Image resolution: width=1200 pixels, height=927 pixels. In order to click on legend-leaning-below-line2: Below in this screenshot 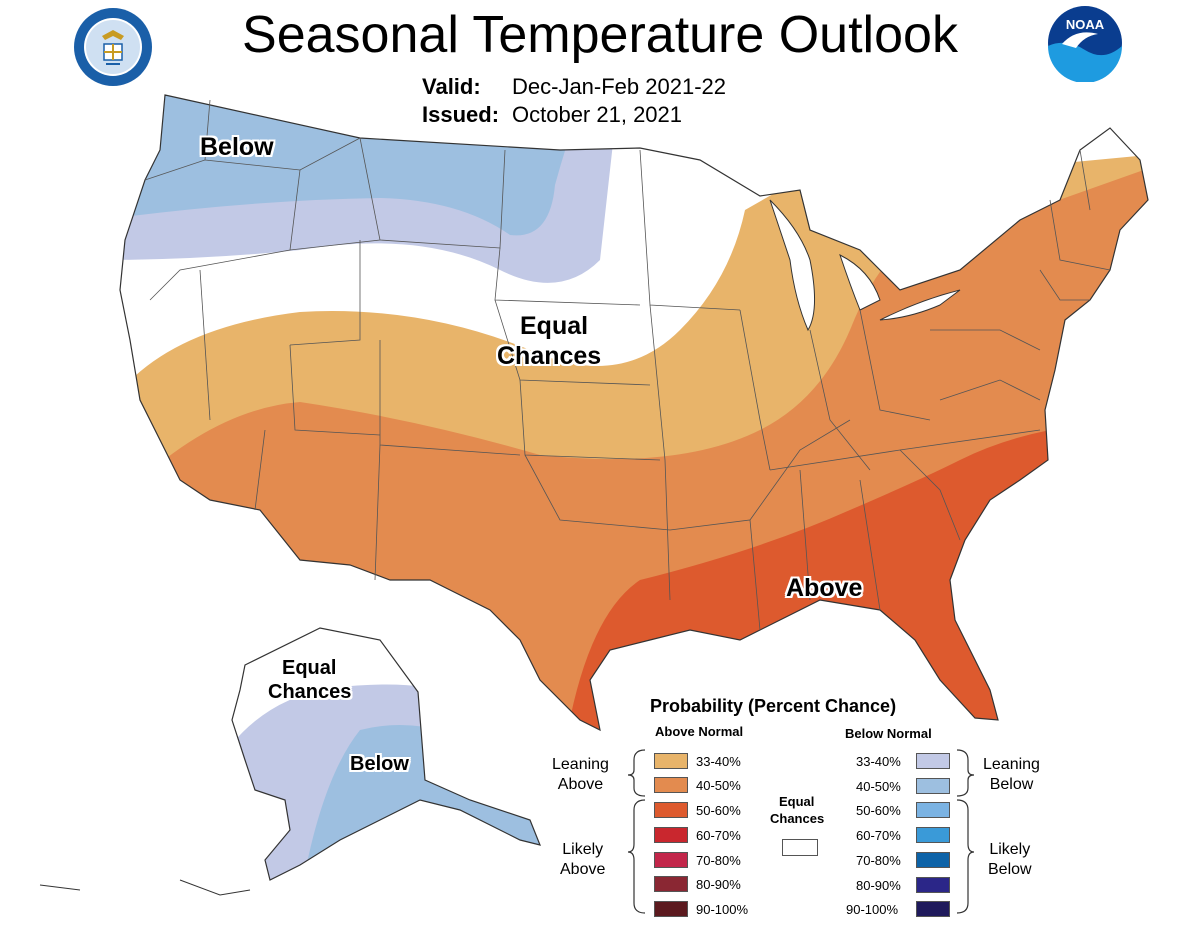, I will do `click(1011, 784)`.